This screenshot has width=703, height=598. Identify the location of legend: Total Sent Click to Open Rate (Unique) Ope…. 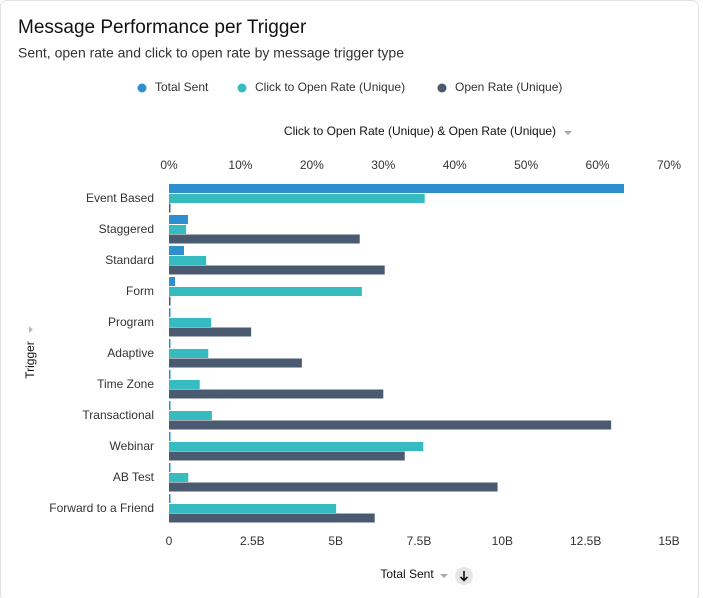
(349, 87).